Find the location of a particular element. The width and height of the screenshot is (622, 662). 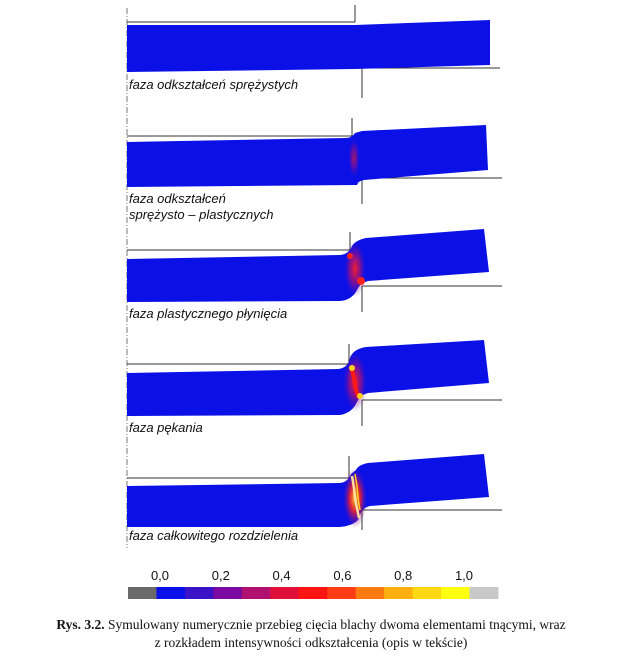

phase-3-label: faza plastycznego płynięcia is located at coordinates (208, 313).